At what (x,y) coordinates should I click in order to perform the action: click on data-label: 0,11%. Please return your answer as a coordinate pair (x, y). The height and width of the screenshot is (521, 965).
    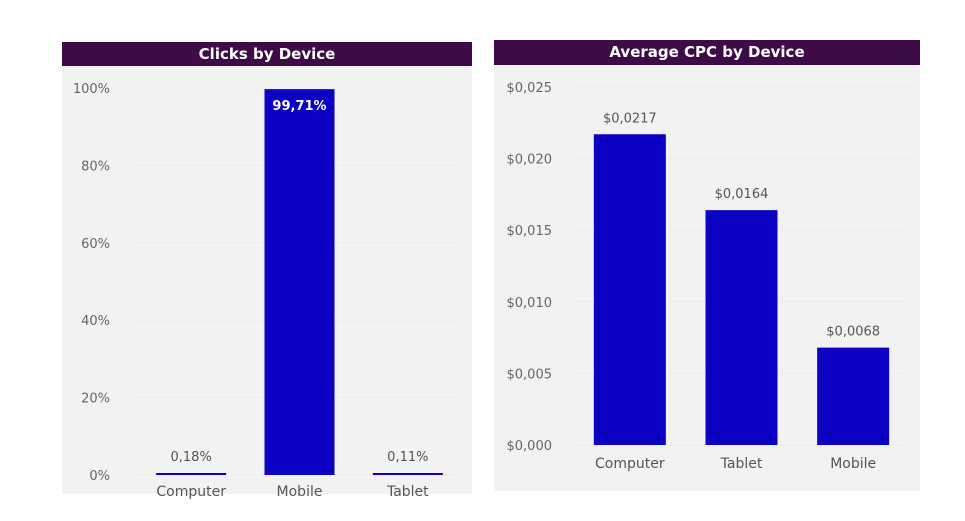
    Looking at the image, I should click on (407, 457).